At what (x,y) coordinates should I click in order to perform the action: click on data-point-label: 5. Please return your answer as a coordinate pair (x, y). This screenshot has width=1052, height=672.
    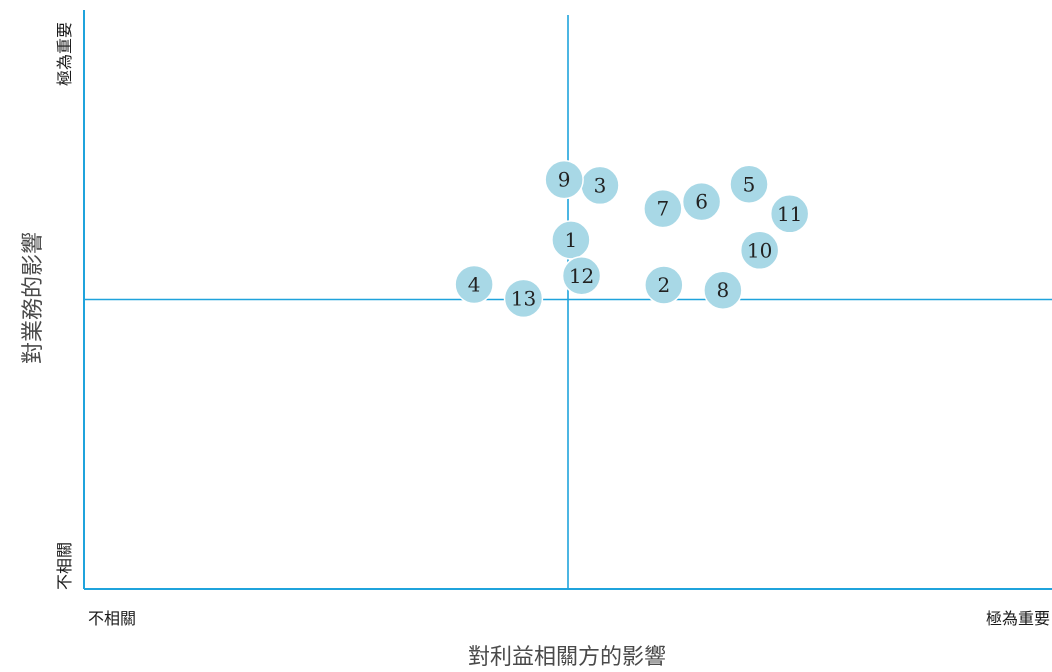
    Looking at the image, I should click on (749, 184).